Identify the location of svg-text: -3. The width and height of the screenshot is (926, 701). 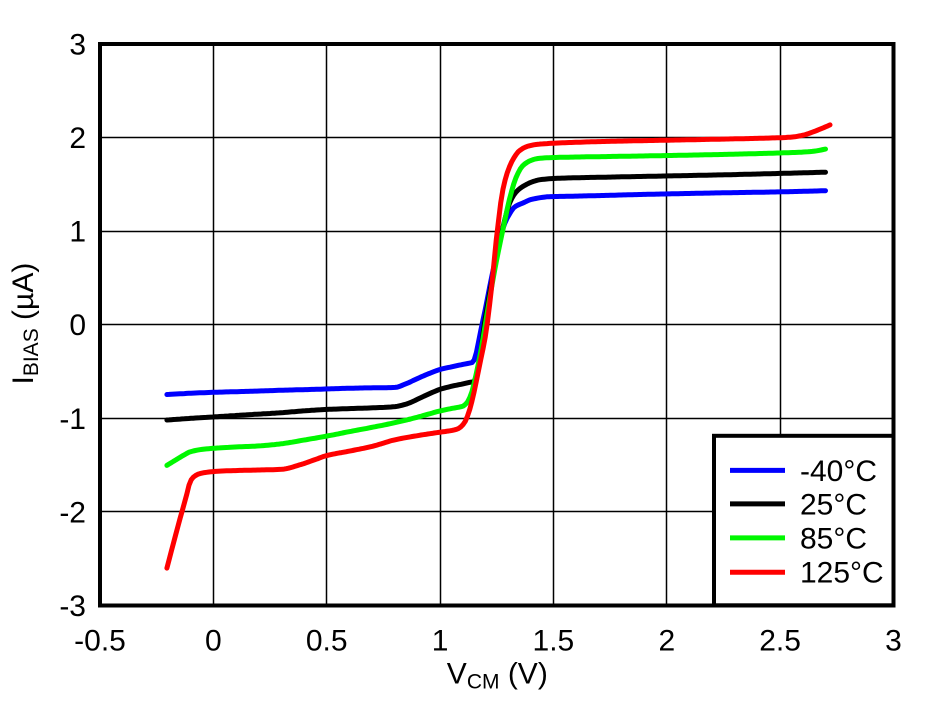
(72, 606).